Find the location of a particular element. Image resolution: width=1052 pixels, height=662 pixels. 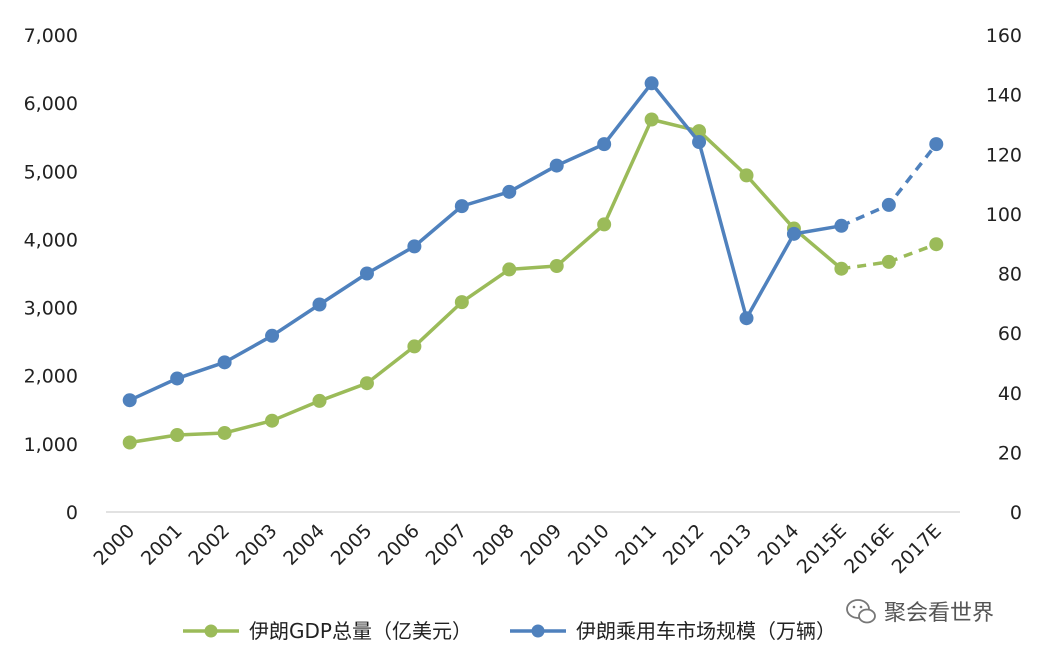

right-y-tick-label: 140 is located at coordinates (1004, 96).